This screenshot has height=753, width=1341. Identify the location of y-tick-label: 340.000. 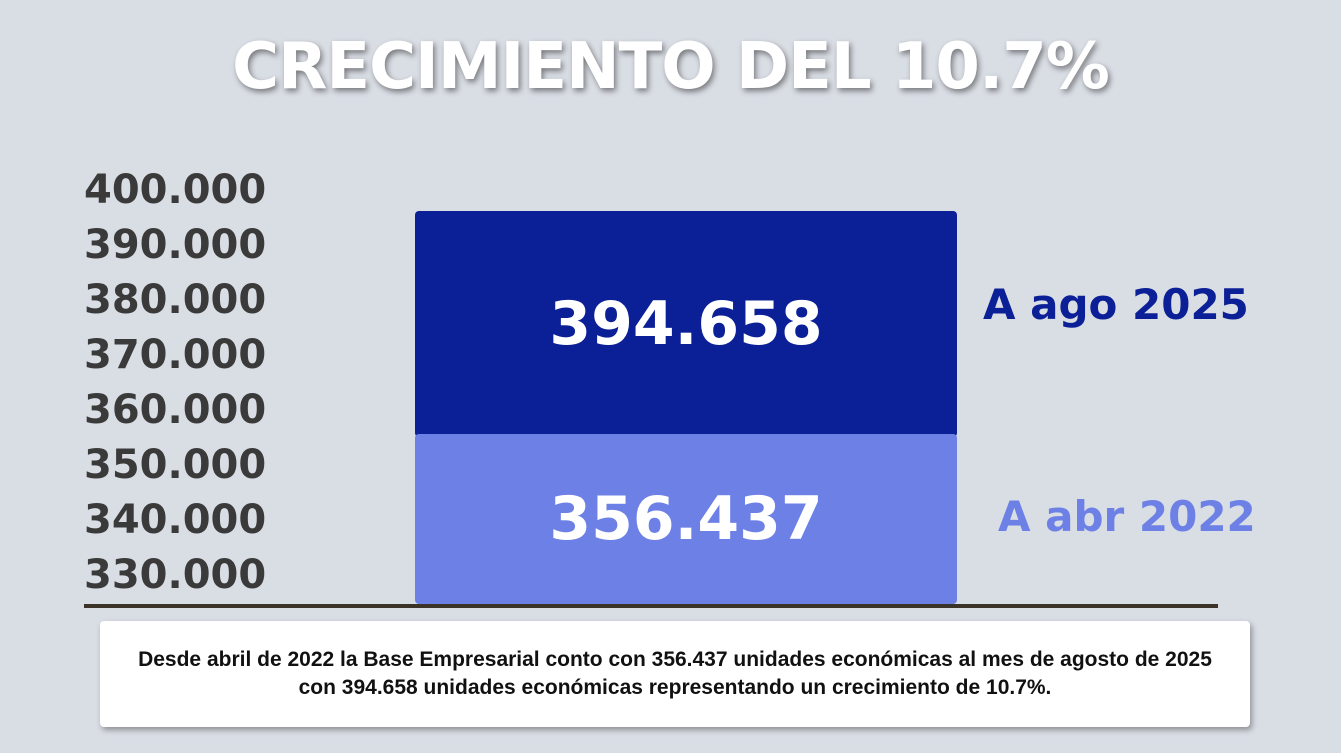
(175, 520).